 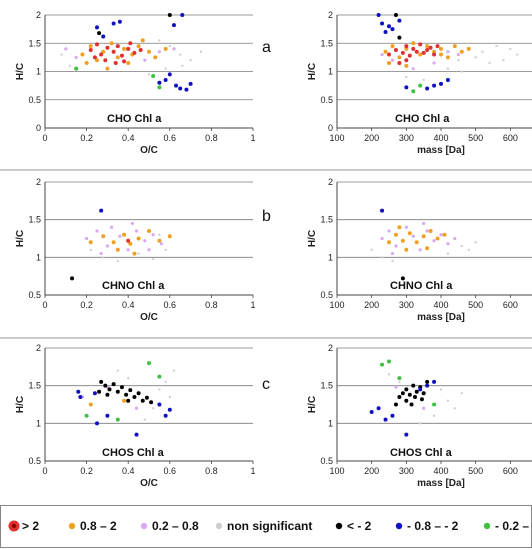 What do you see at coordinates (266, 526) in the screenshot?
I see `legend-box` at bounding box center [266, 526].